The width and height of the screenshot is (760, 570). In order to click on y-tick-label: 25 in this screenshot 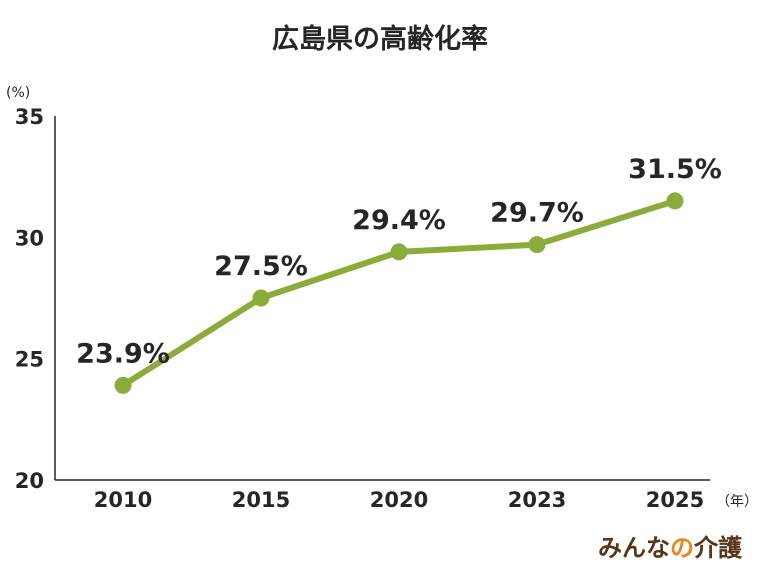, I will do `click(29, 360)`.